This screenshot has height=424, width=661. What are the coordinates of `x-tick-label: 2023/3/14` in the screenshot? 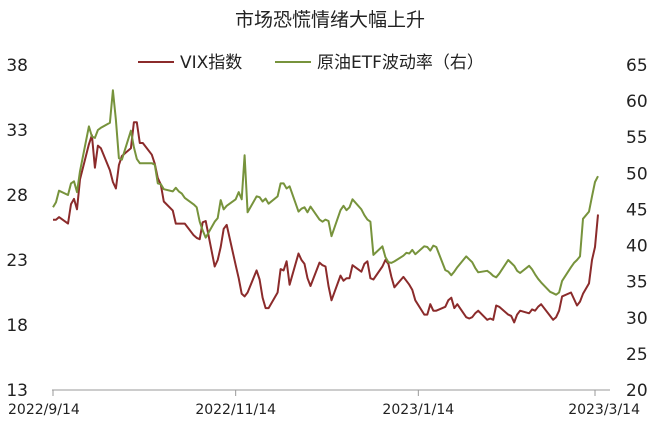 It's located at (604, 410).